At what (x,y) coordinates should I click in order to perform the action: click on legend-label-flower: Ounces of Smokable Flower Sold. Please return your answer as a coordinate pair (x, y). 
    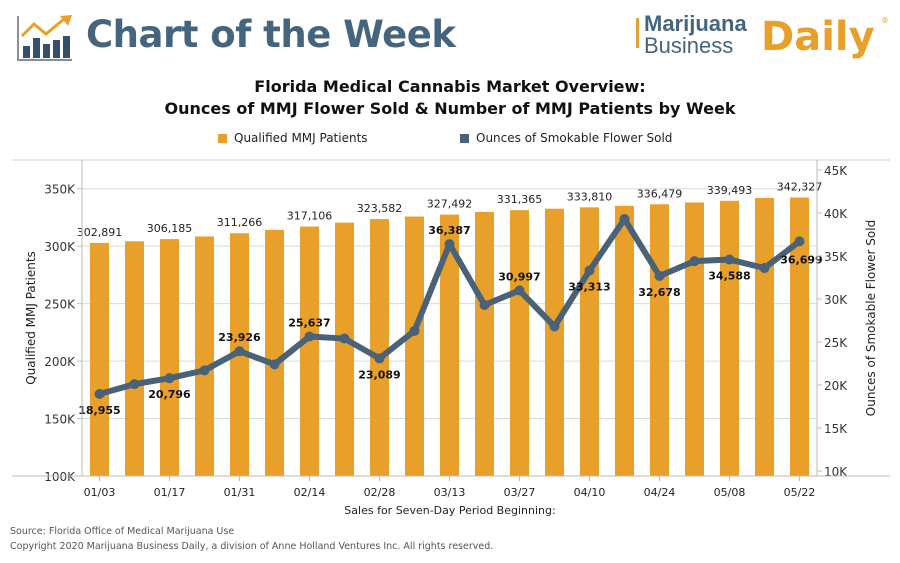
    Looking at the image, I should click on (574, 138).